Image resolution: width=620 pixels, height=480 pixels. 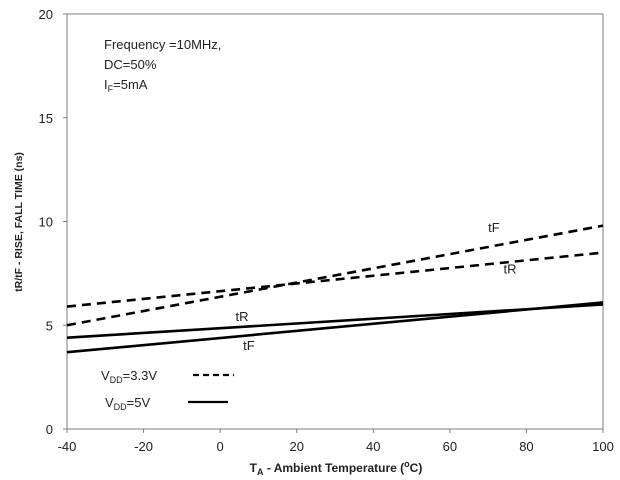 What do you see at coordinates (335, 280) in the screenshot?
I see `series-line-tr-3-3v` at bounding box center [335, 280].